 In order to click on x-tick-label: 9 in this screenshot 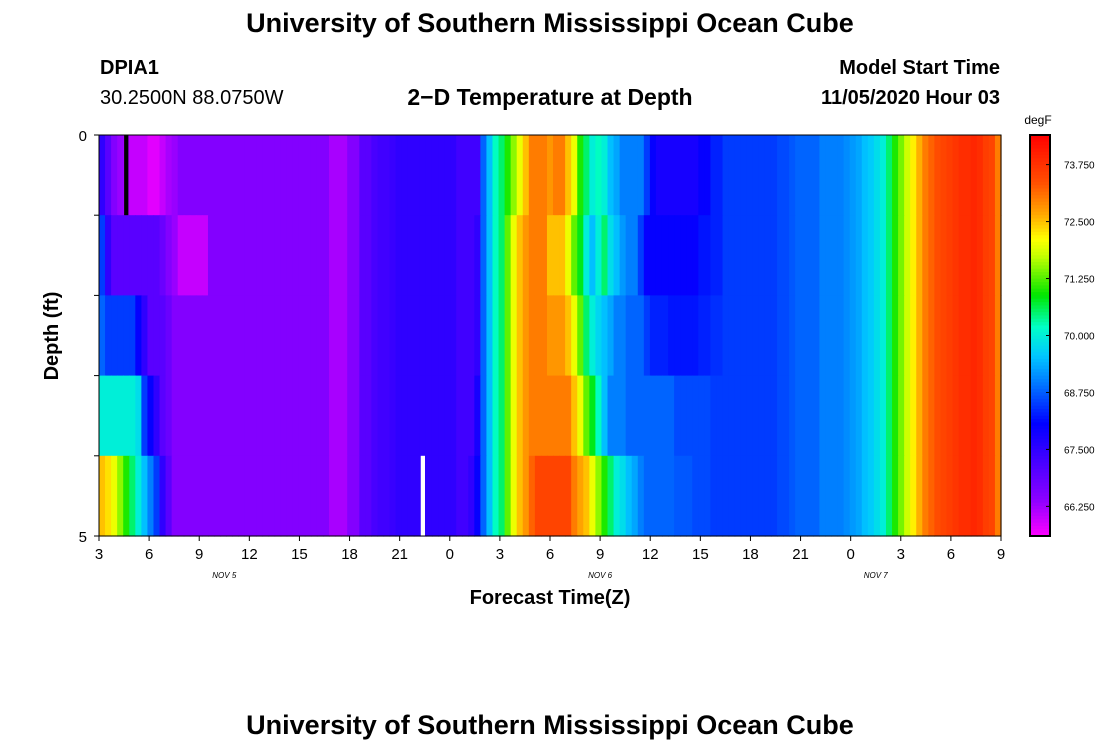, I will do `click(600, 554)`.